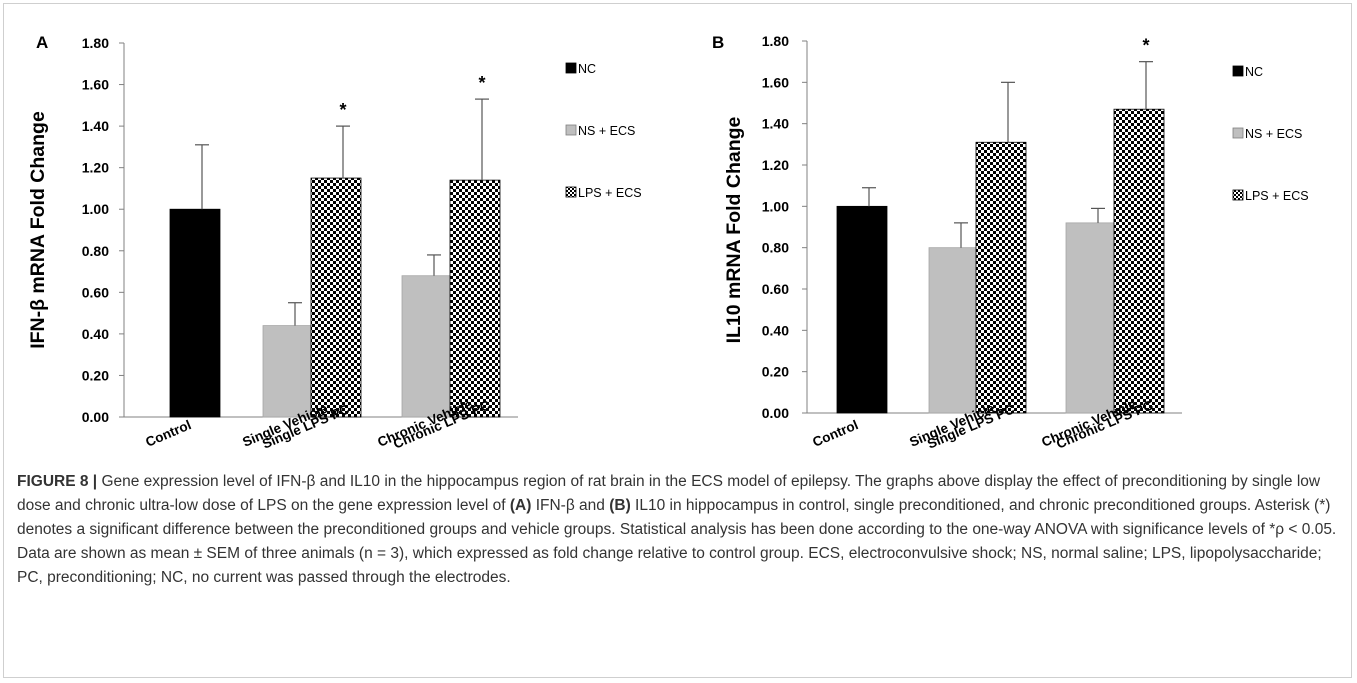  What do you see at coordinates (775, 165) in the screenshot?
I see `panel-b-y-tick-label: 1.20` at bounding box center [775, 165].